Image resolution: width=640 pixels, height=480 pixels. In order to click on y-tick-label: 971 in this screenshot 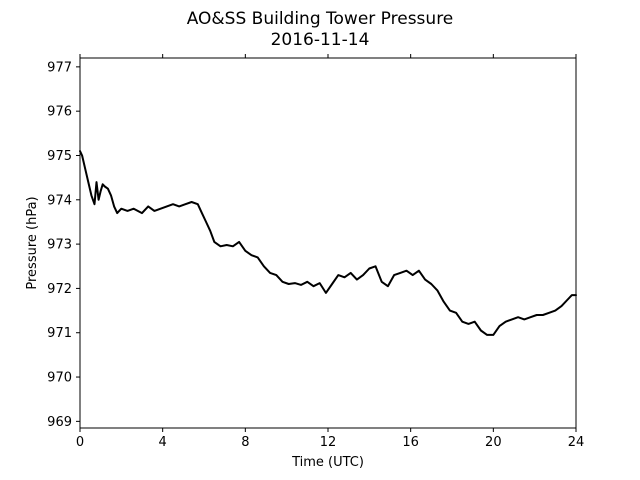, I will do `click(59, 333)`.